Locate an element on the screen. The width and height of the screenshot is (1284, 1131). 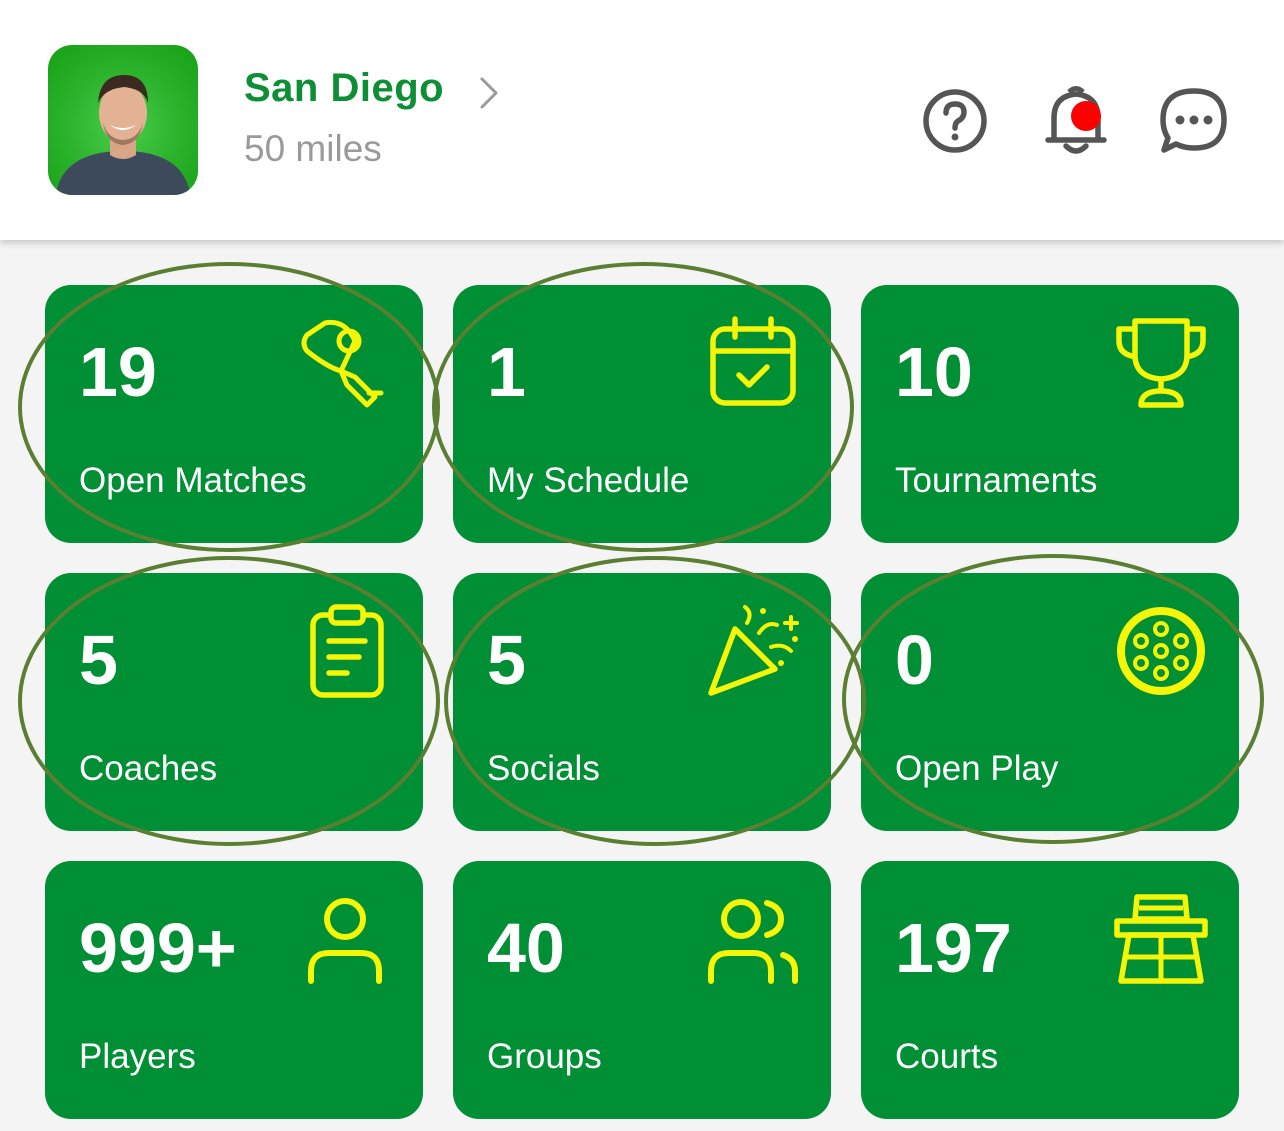
avatar is located at coordinates (123, 120).